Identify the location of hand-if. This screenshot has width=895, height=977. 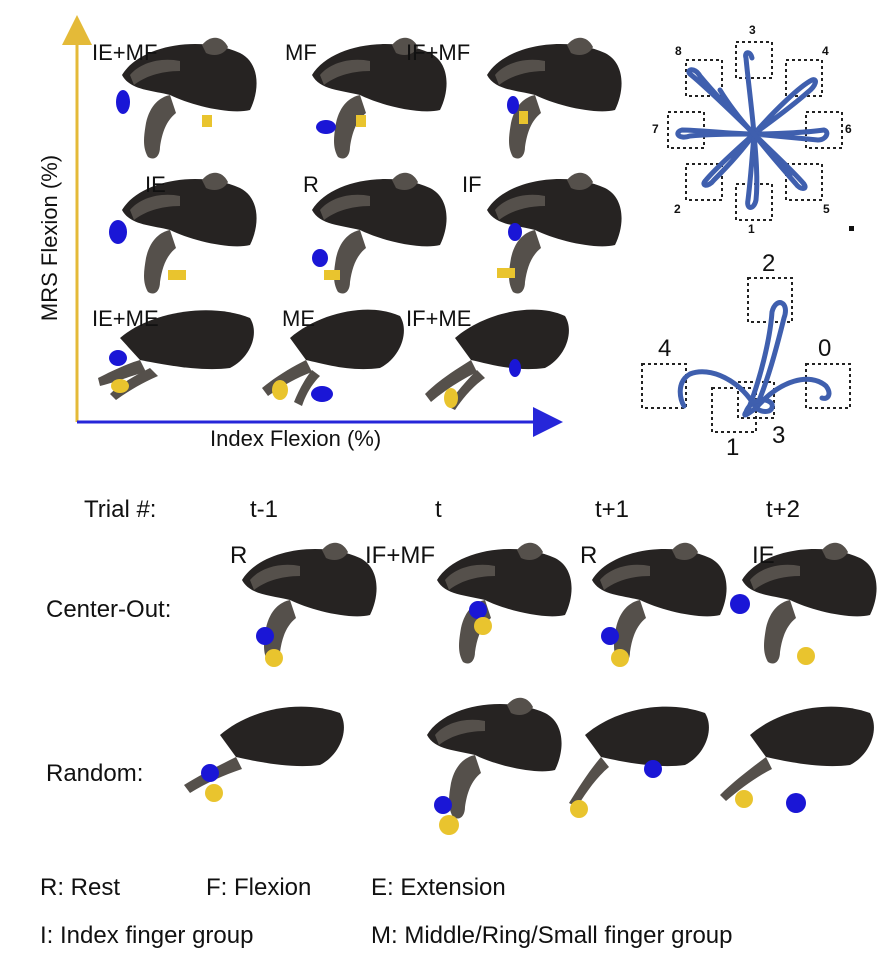
(554, 233).